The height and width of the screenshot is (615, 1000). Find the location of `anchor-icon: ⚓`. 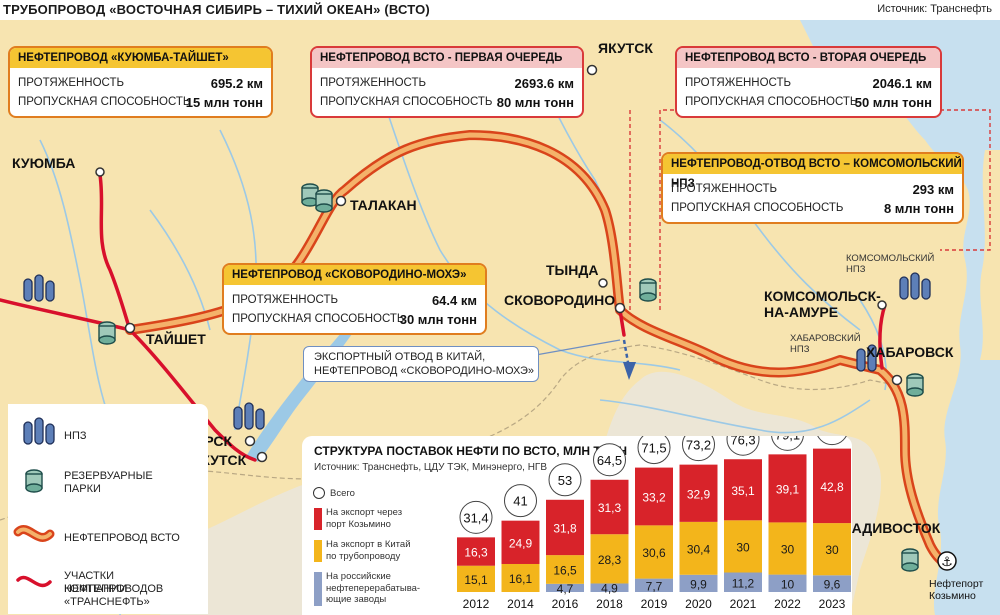

anchor-icon: ⚓ is located at coordinates (947, 561).